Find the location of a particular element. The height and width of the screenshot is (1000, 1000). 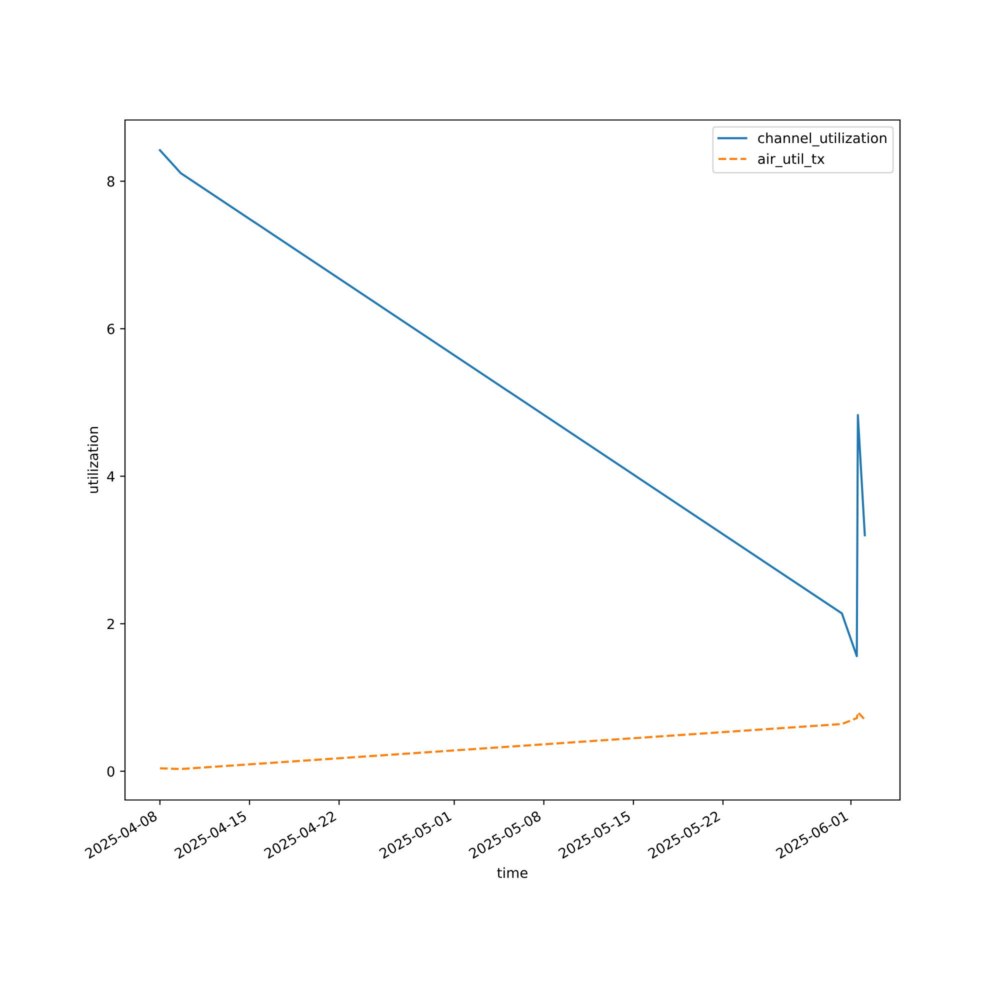

y-tick-label: 4 is located at coordinates (110, 476).